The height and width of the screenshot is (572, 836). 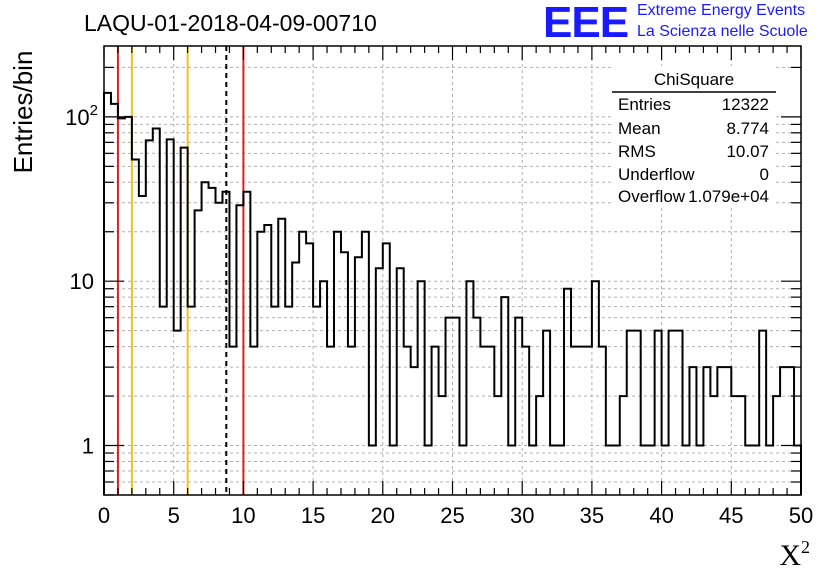 I want to click on x-tick-label: 45, so click(x=731, y=515).